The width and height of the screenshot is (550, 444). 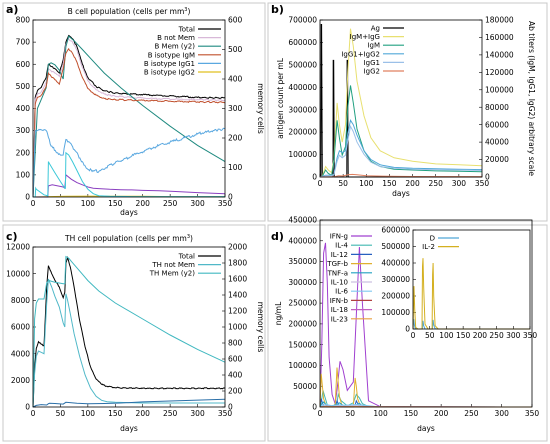 I want to click on chart-title: B cell population (cells per mm3), so click(x=129, y=11).